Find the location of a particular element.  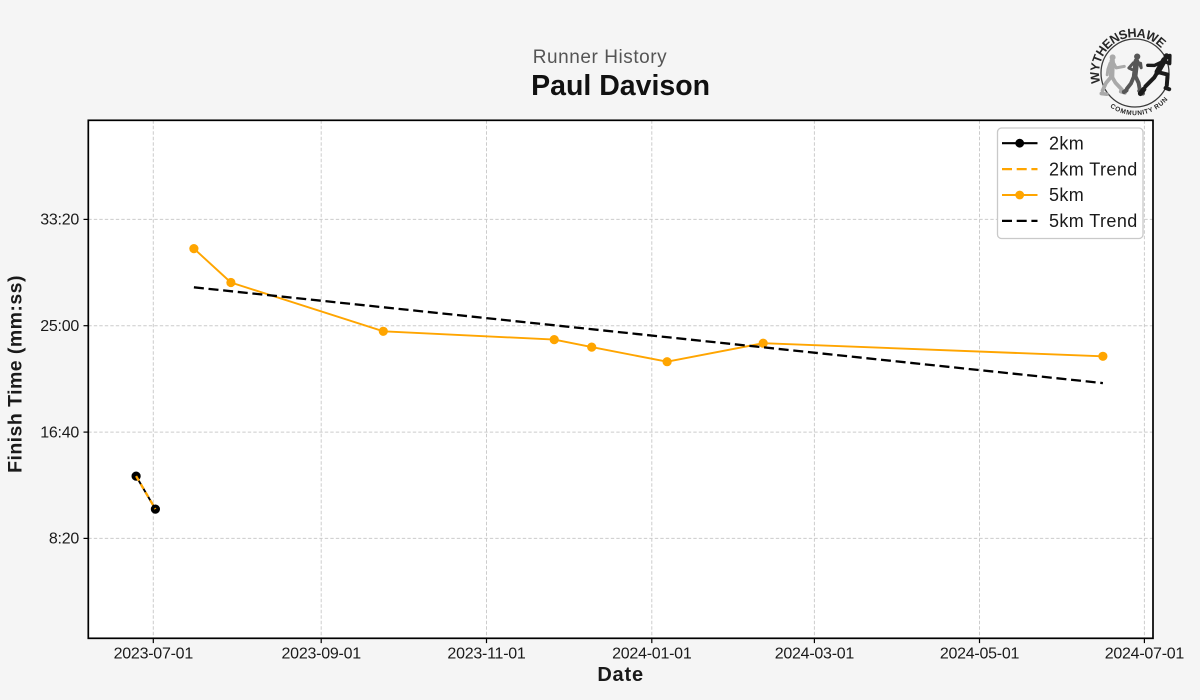

svg-text: 16:40 is located at coordinates (59, 432).